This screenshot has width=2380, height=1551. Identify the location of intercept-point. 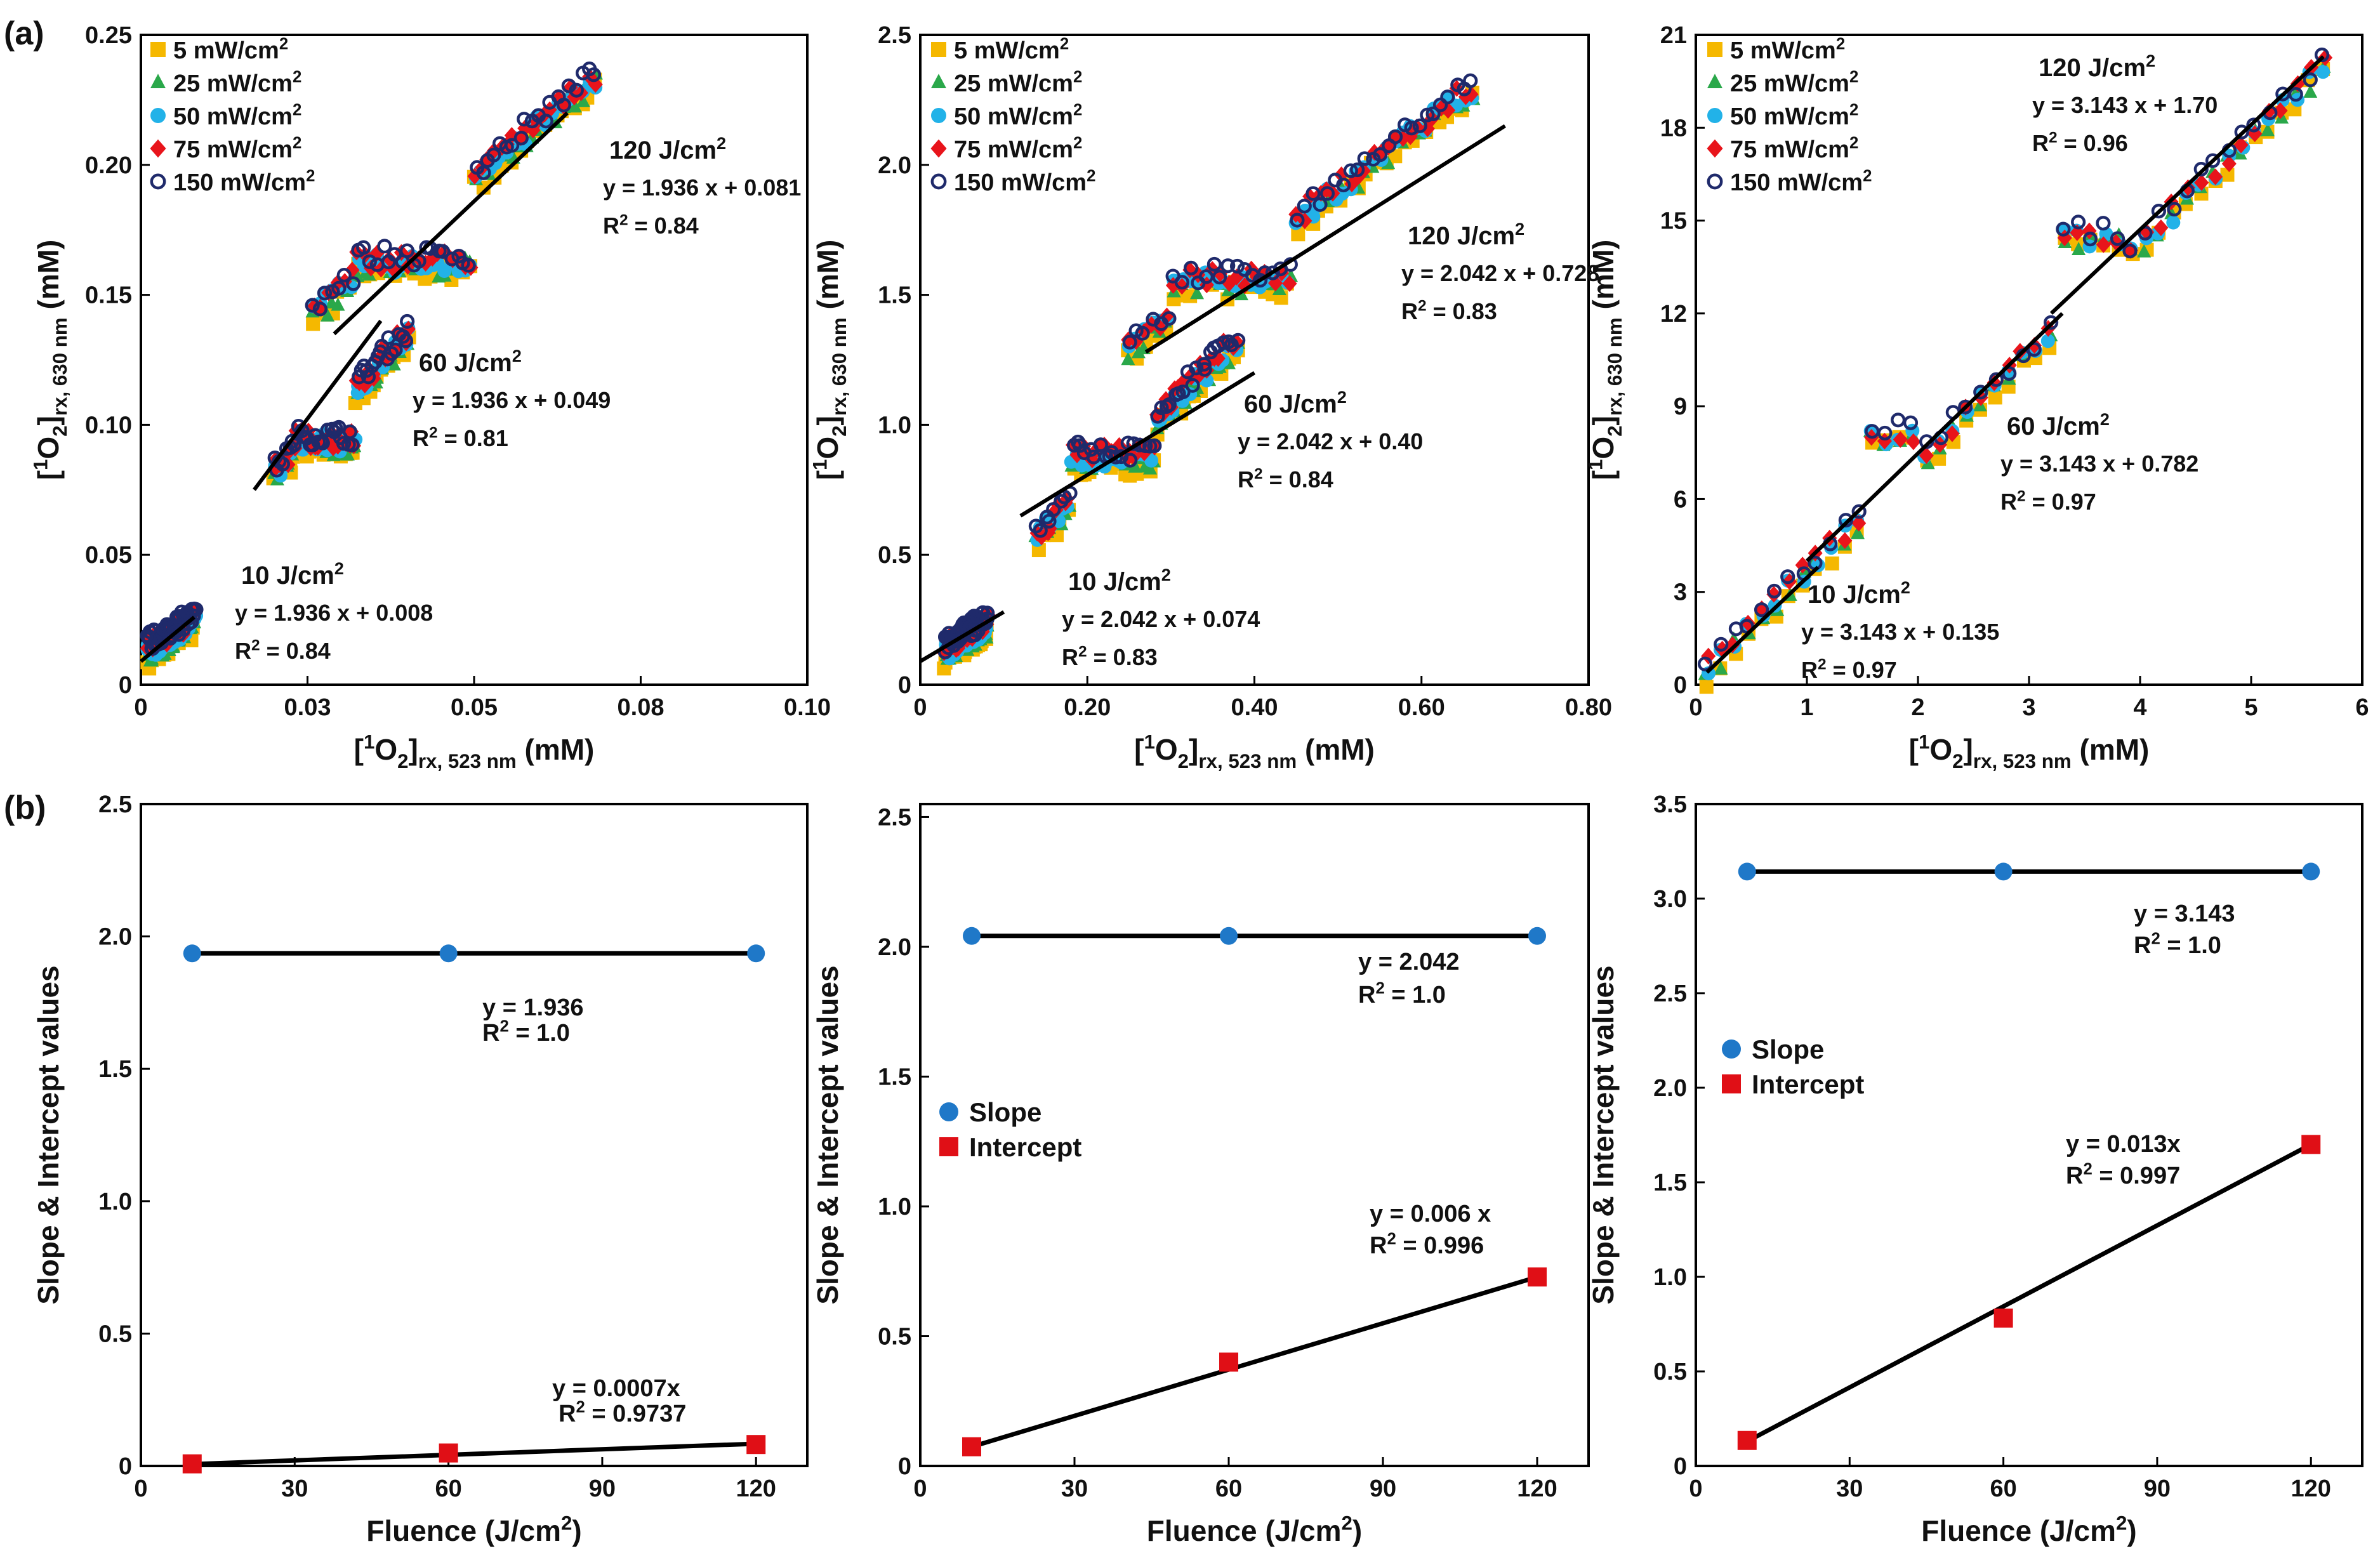
(448, 1453).